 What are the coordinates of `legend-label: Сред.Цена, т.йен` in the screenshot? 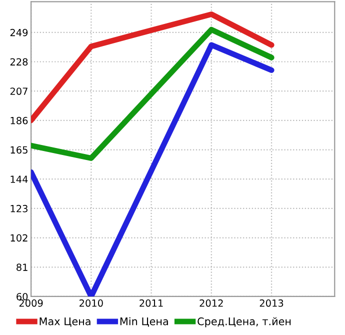 It's located at (244, 322).